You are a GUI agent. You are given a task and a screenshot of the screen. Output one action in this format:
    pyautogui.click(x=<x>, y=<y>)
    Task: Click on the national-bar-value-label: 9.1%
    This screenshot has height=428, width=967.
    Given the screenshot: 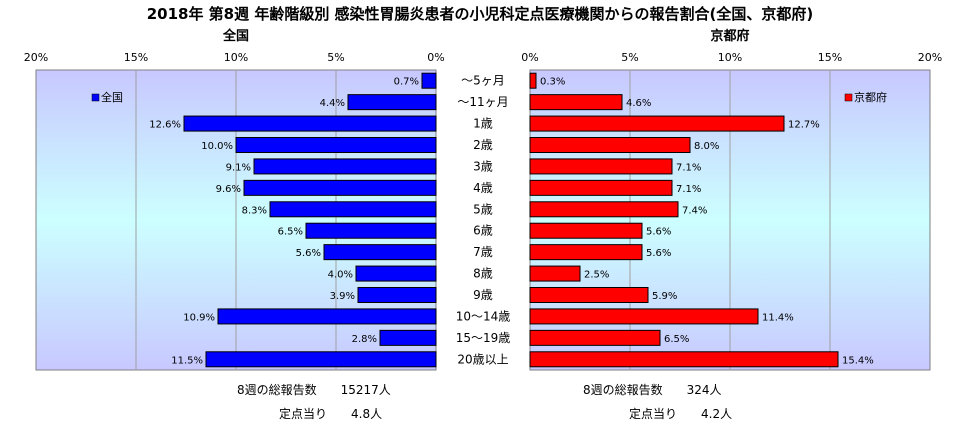 What is the action you would take?
    pyautogui.click(x=238, y=167)
    